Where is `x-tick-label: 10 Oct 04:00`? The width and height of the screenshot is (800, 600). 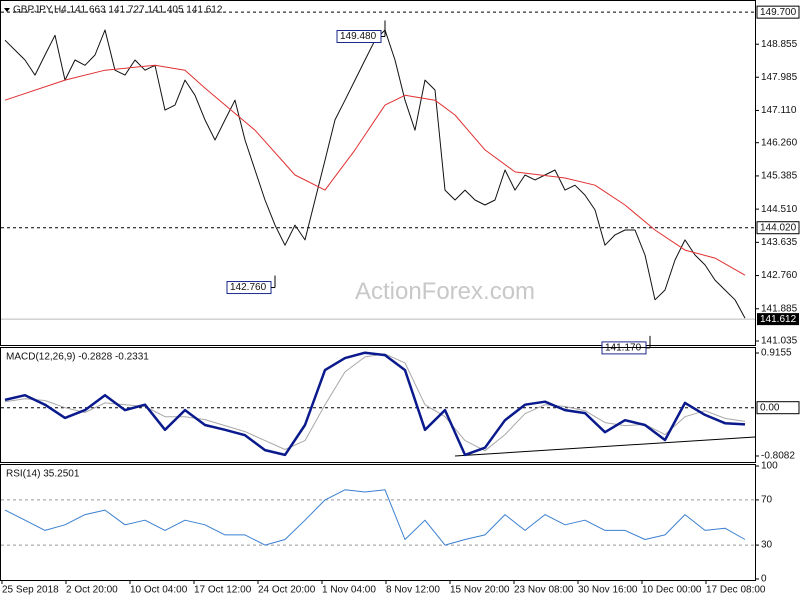
x-tick-label: 10 Oct 04:00 is located at coordinates (159, 590).